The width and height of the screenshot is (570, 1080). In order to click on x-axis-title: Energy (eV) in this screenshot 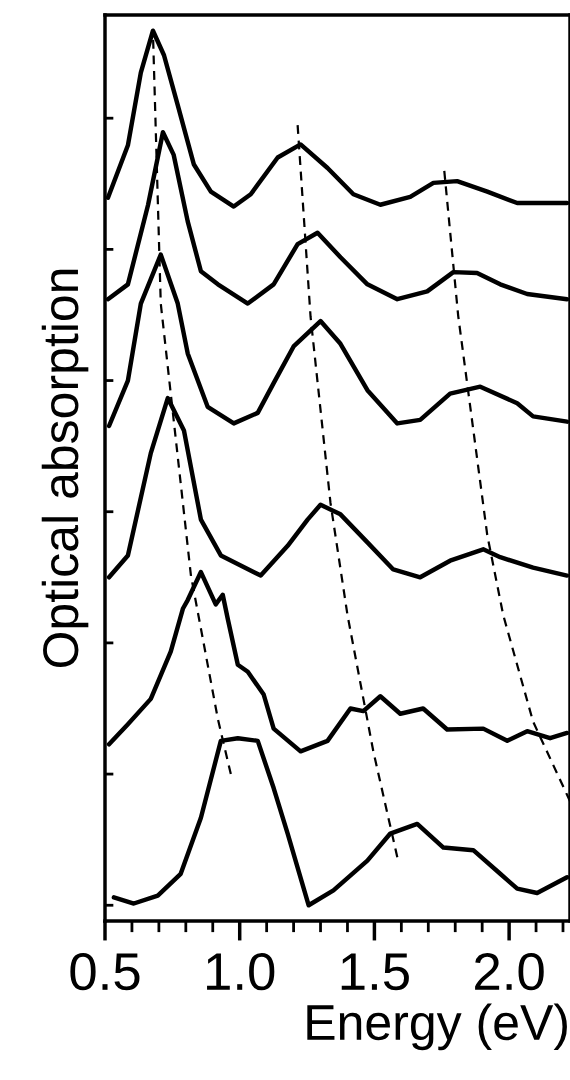, I will do `click(437, 1027)`.